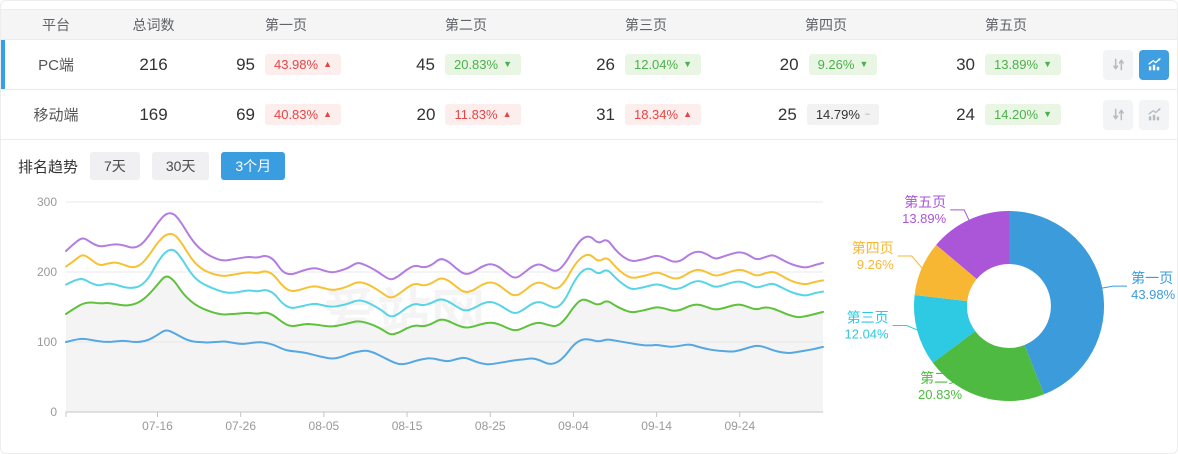 Image resolution: width=1178 pixels, height=454 pixels. I want to click on change-badge: 11.83% ▲, so click(483, 114).